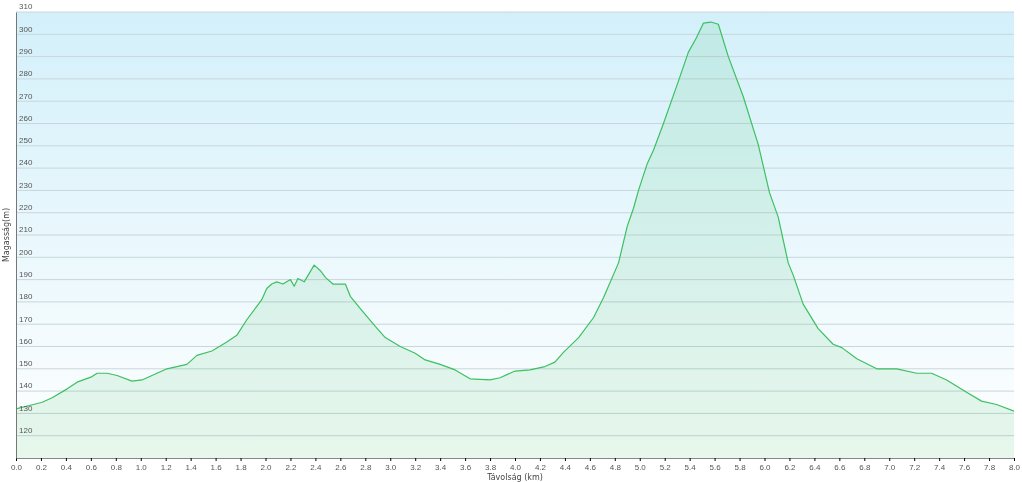 This screenshot has height=482, width=1022. What do you see at coordinates (291, 467) in the screenshot?
I see `x-tick-label: 2.2` at bounding box center [291, 467].